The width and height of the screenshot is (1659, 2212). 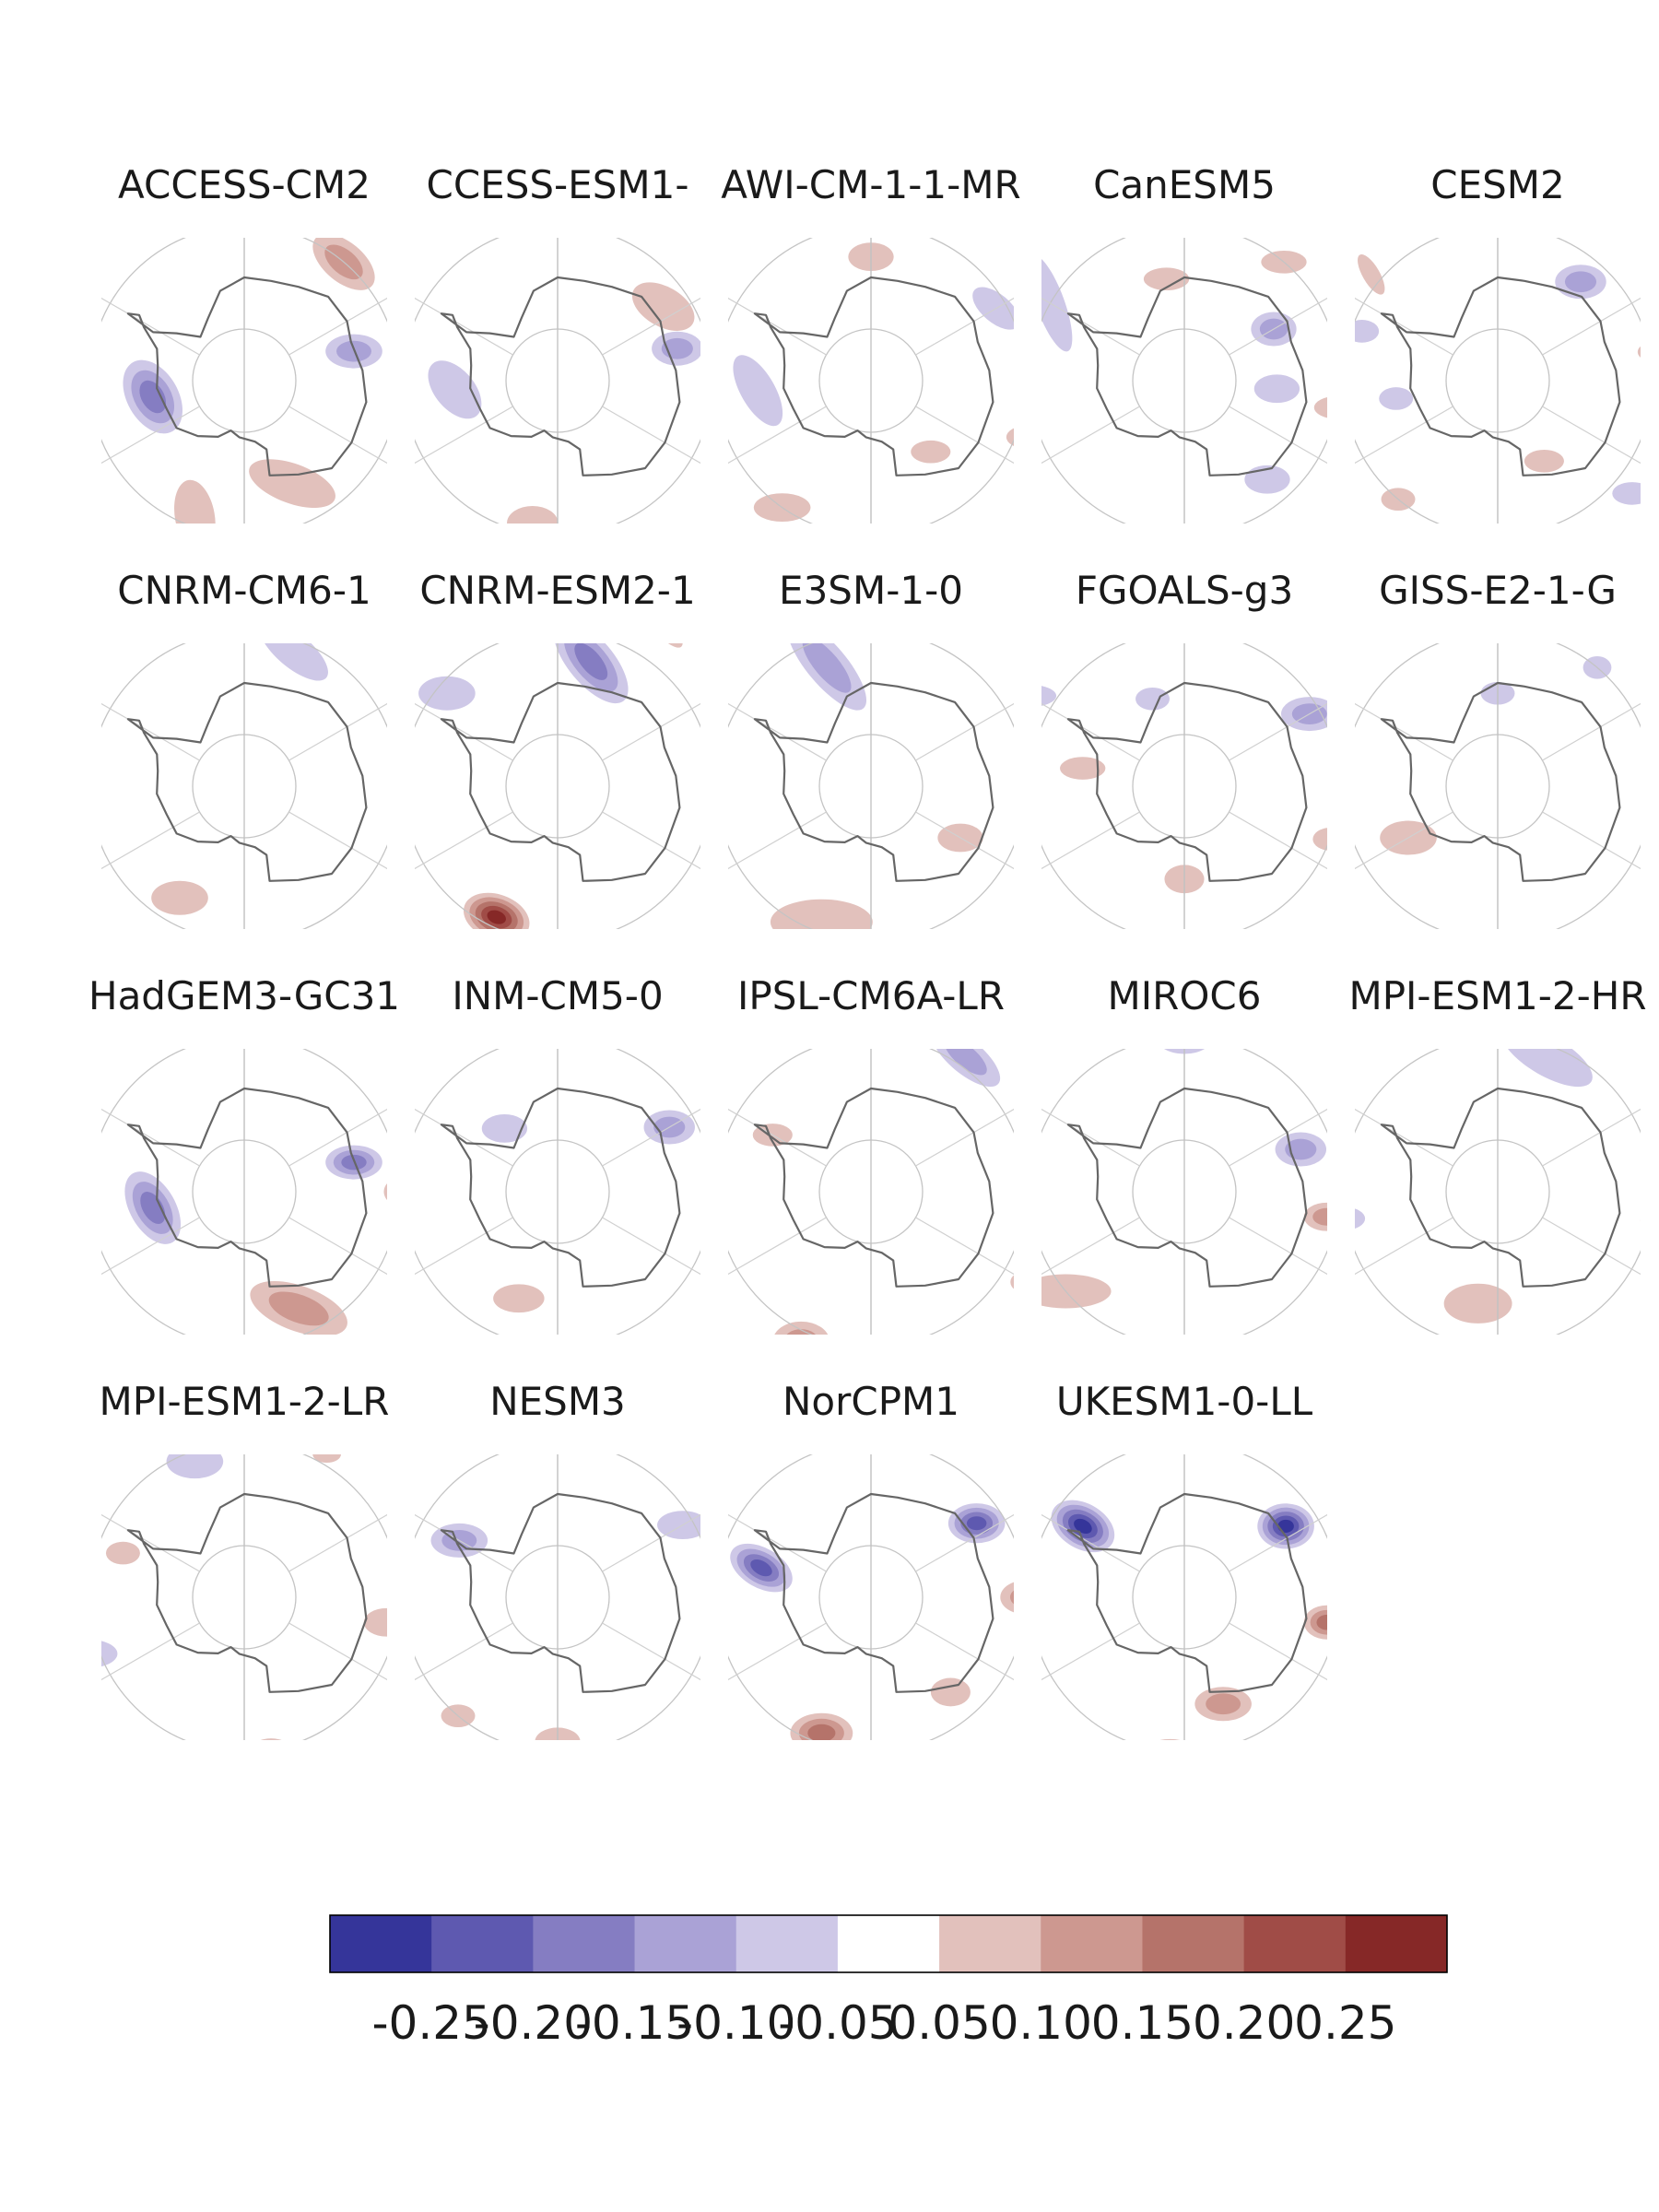 I want to click on map-panel: CanESM5, so click(x=1184, y=343).